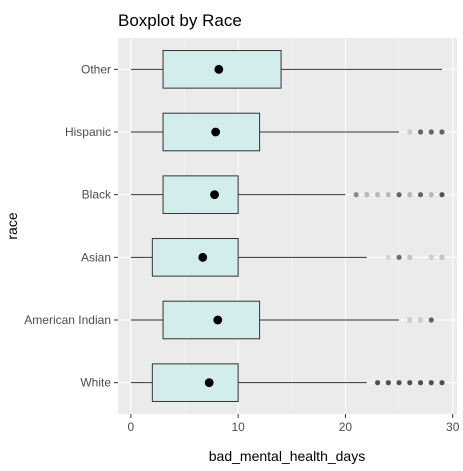  I want to click on x-tick-label: 30, so click(453, 427).